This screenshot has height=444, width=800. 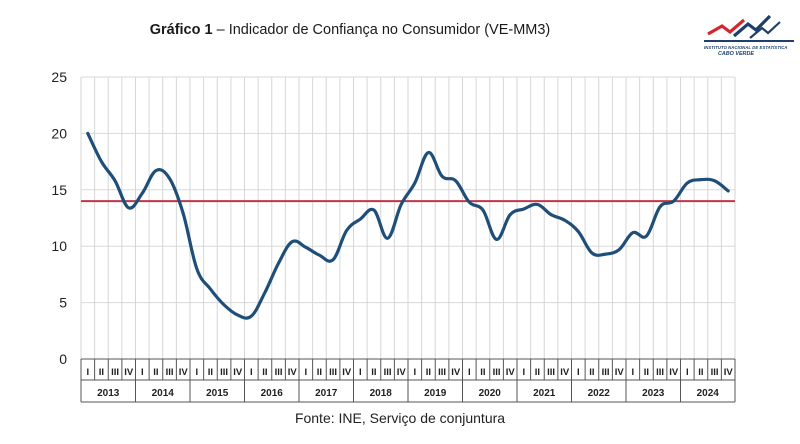 I want to click on y-tick-label: 5, so click(x=63, y=303).